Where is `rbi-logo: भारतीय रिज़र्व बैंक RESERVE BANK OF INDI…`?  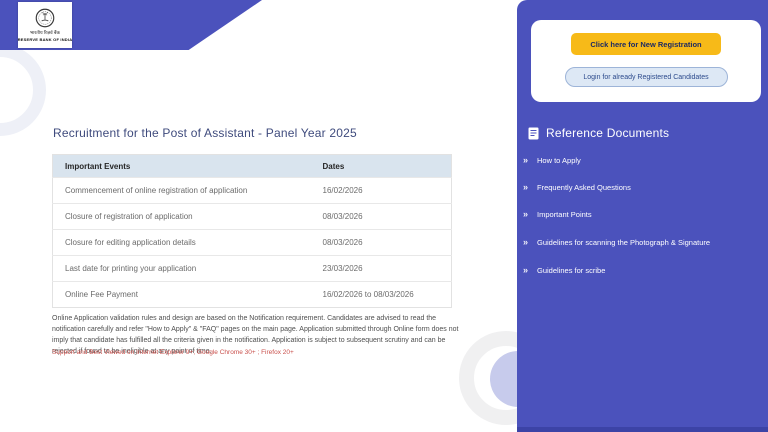 rbi-logo: भारतीय रिज़र्व बैंक RESERVE BANK OF INDI… is located at coordinates (45, 25).